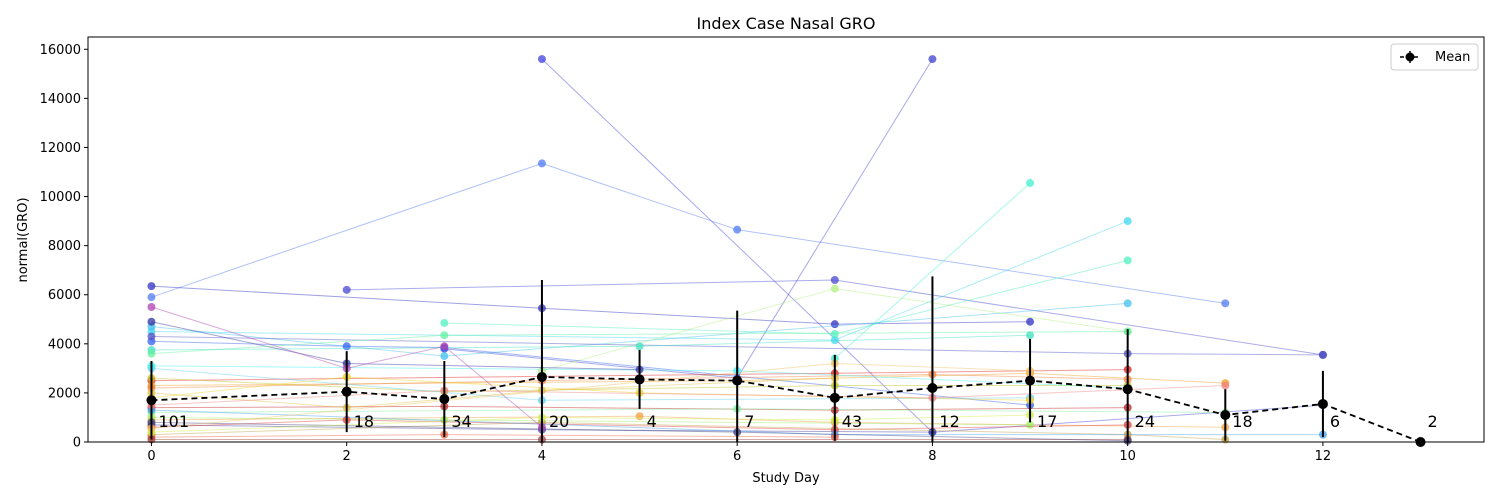 This screenshot has height=500, width=1500. Describe the element at coordinates (852, 421) in the screenshot. I see `count-label: 43` at that location.